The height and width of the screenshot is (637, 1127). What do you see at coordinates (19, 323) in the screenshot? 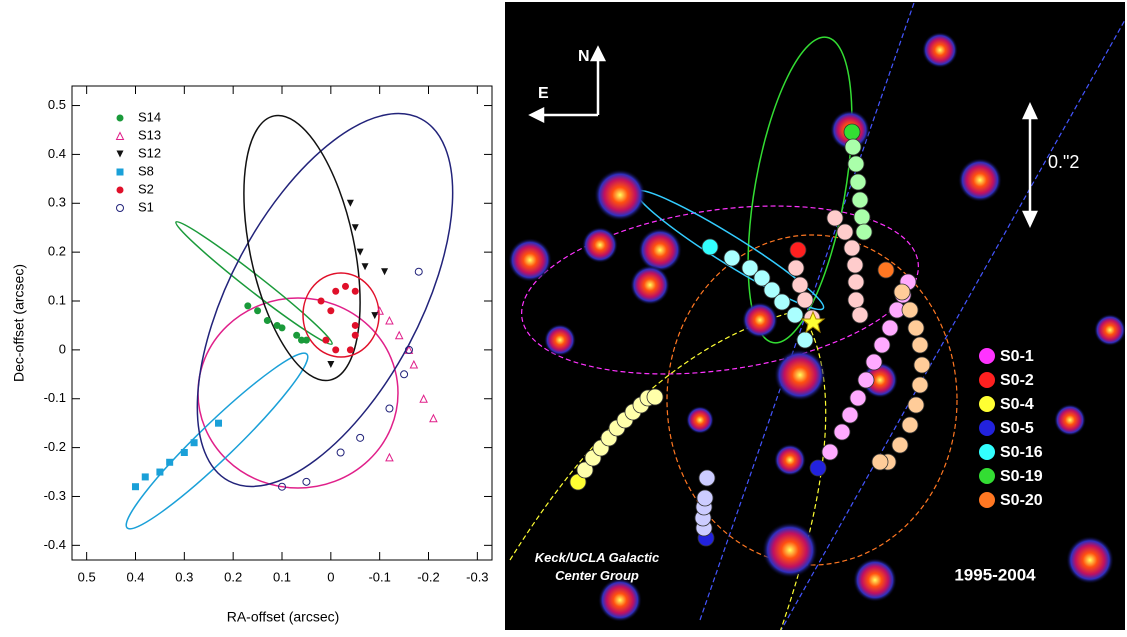
I see `y-axis-label: Dec-offset (arcsec)` at bounding box center [19, 323].